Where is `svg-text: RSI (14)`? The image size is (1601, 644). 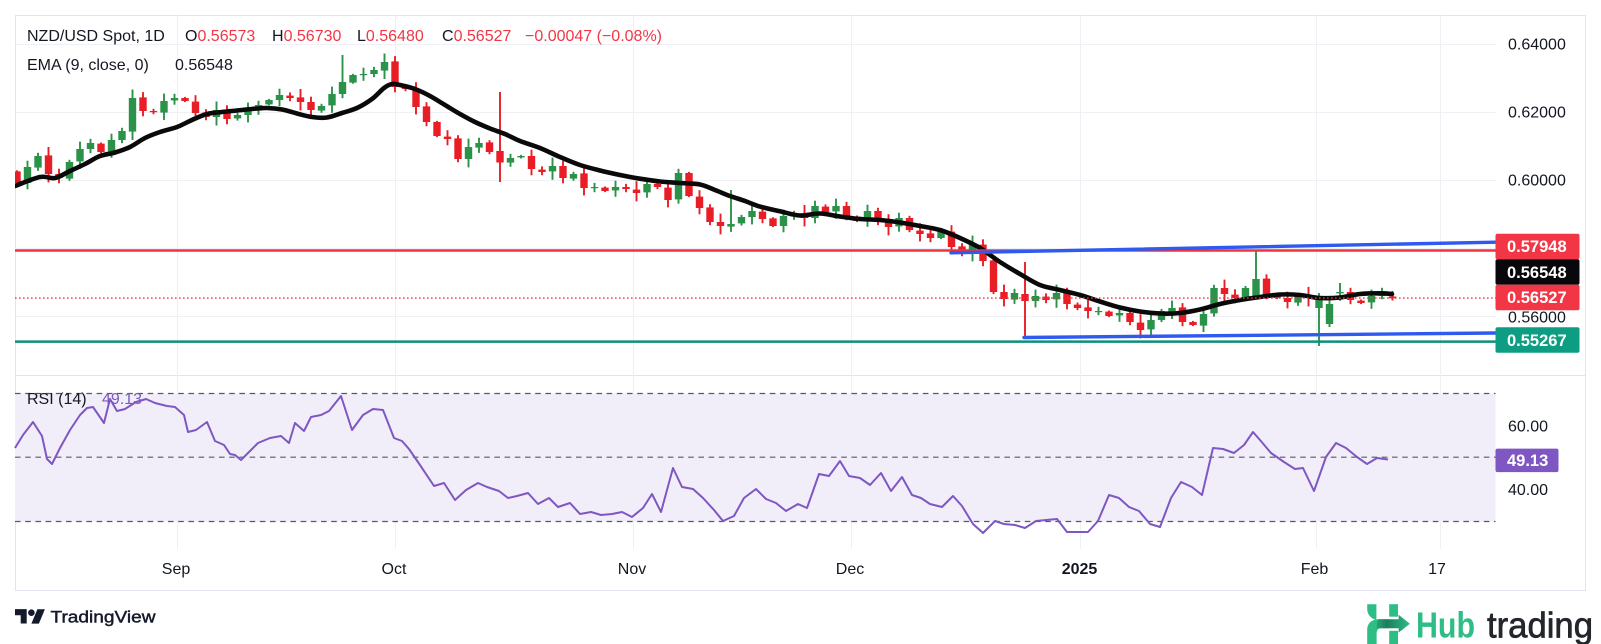
svg-text: RSI (14) is located at coordinates (57, 399).